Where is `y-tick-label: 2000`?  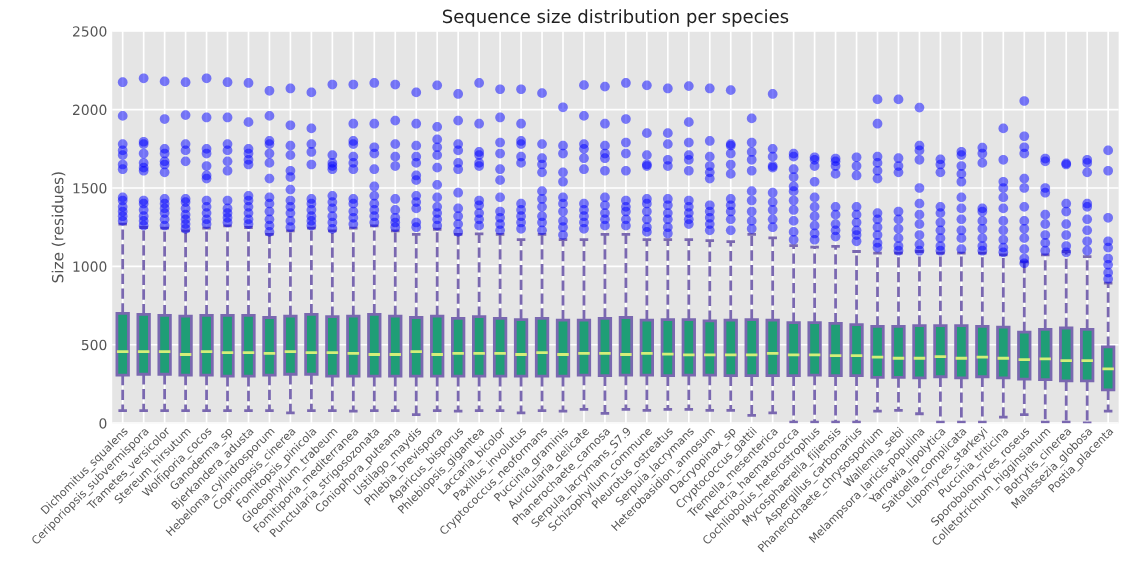
y-tick-label: 2000 is located at coordinates (90, 110).